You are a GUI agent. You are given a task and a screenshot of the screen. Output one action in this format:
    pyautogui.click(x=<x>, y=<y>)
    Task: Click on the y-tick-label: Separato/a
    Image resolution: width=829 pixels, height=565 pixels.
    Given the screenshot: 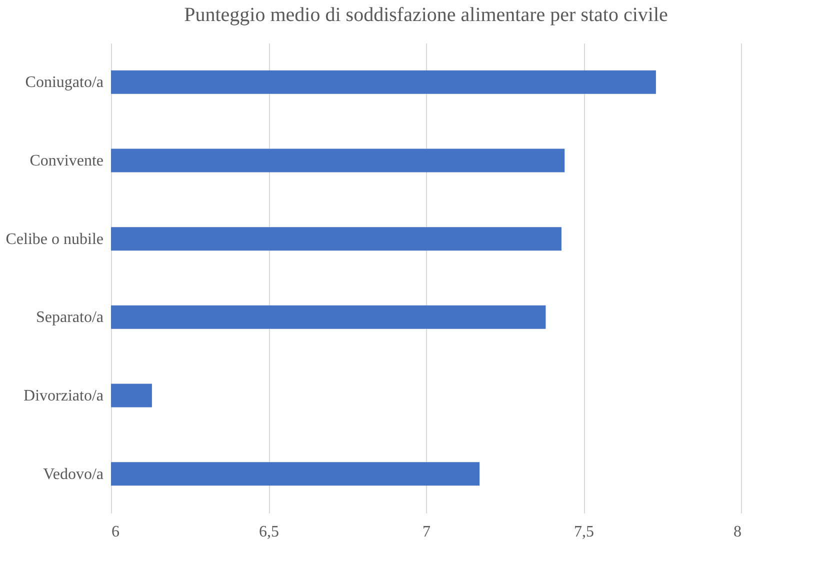 What is the action you would take?
    pyautogui.click(x=70, y=317)
    